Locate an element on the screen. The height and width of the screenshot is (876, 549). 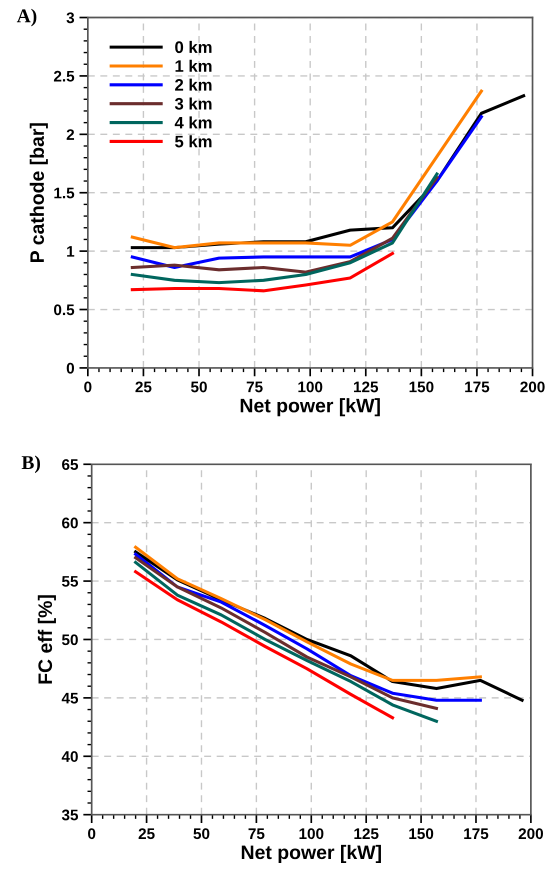
y-tick-label: 0.5 is located at coordinates (64, 310).